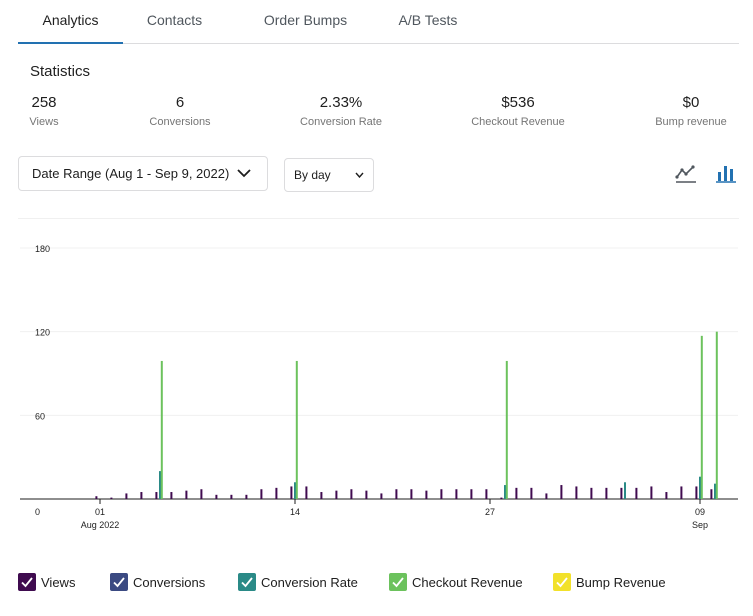 This screenshot has width=753, height=616. I want to click on stat-conversions: 6 Conversions, so click(180, 112).